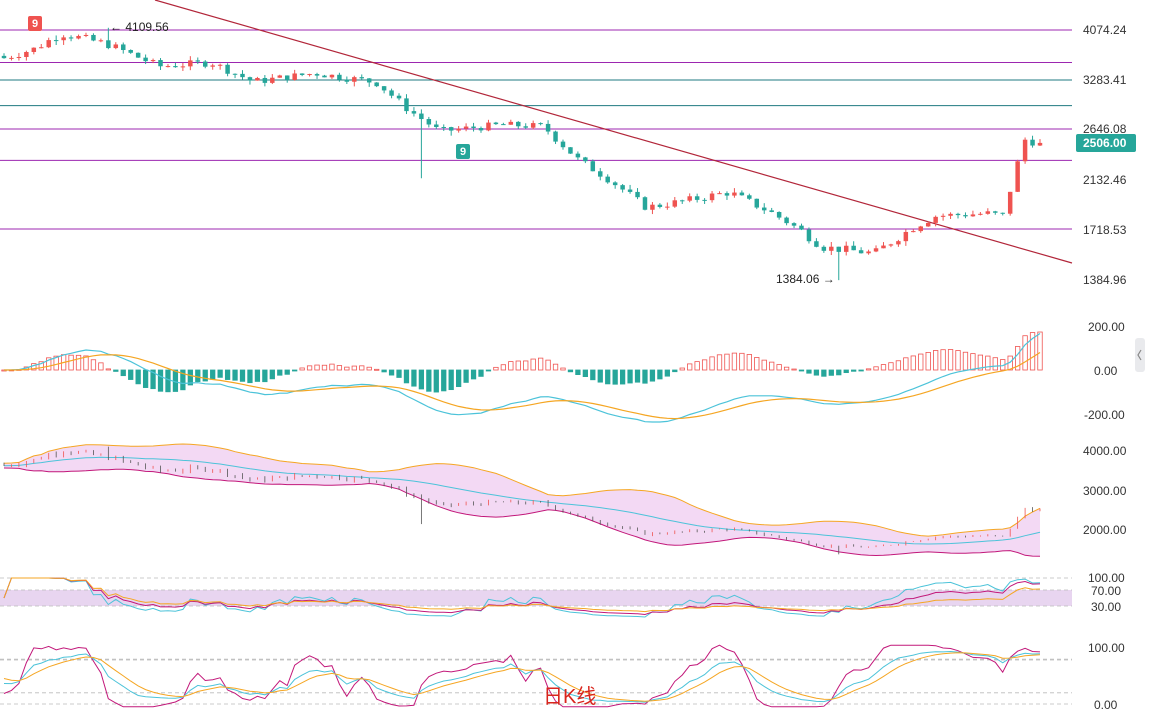  What do you see at coordinates (1105, 180) in the screenshot?
I see `price-tick-2132: 2132.46` at bounding box center [1105, 180].